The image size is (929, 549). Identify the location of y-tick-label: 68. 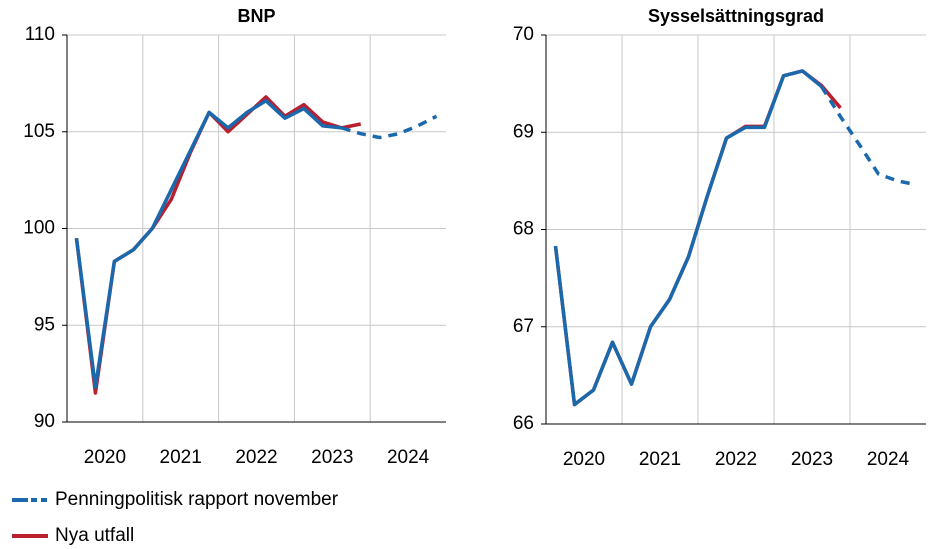
(523, 229).